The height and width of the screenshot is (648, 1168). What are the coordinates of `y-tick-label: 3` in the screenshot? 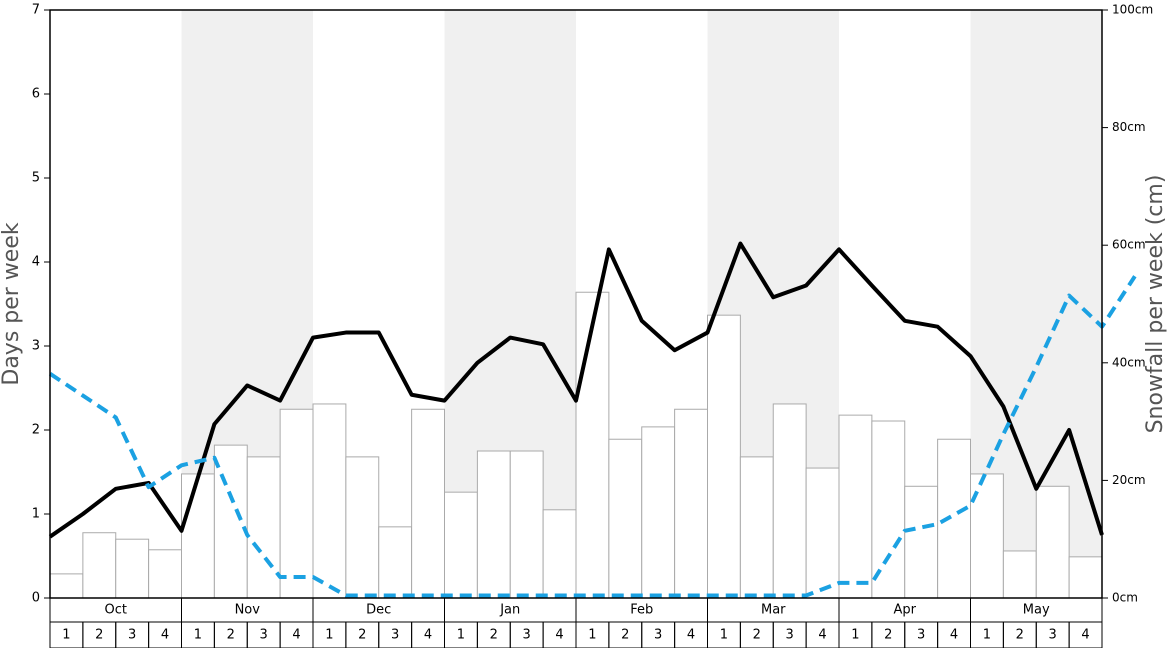 It's located at (36, 346).